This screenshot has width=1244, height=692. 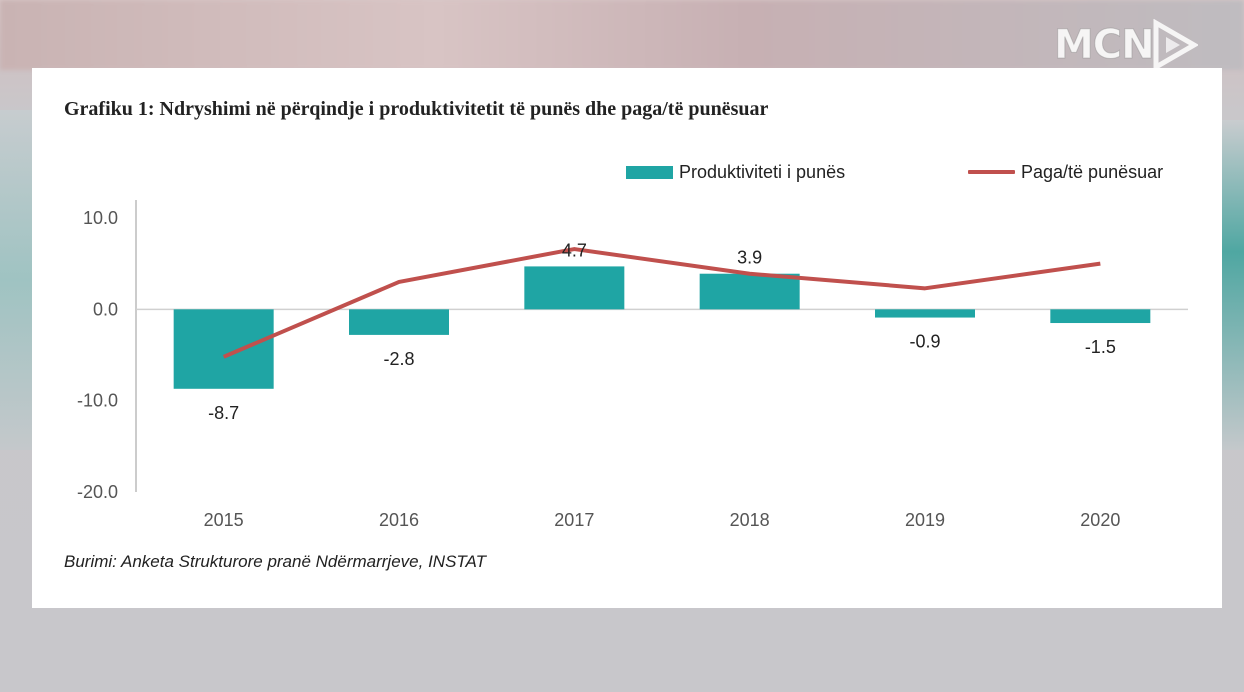 What do you see at coordinates (223, 413) in the screenshot?
I see `bar-data-label: -8.7` at bounding box center [223, 413].